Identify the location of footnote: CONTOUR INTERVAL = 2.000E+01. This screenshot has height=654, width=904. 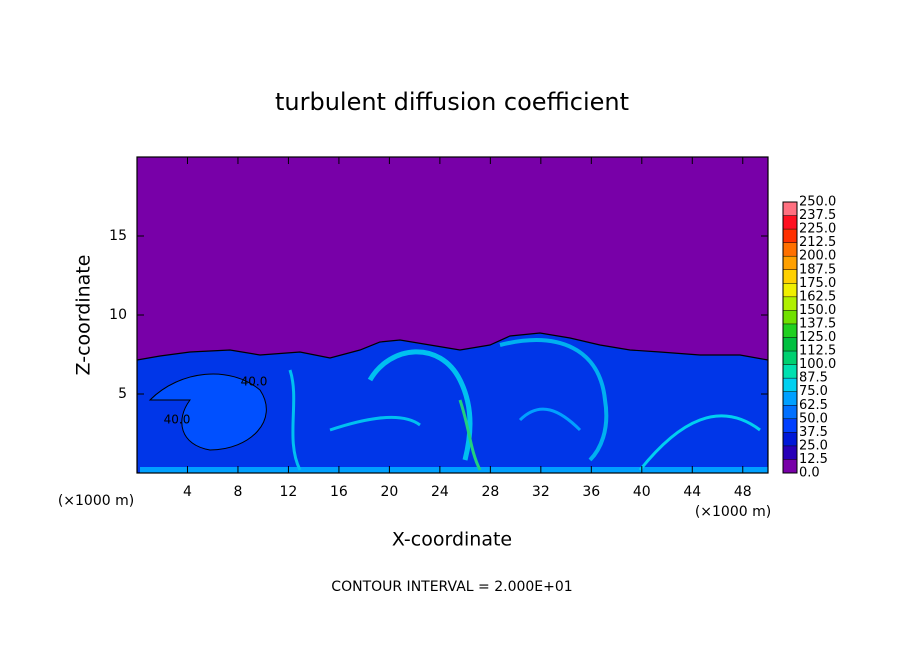
(451, 587).